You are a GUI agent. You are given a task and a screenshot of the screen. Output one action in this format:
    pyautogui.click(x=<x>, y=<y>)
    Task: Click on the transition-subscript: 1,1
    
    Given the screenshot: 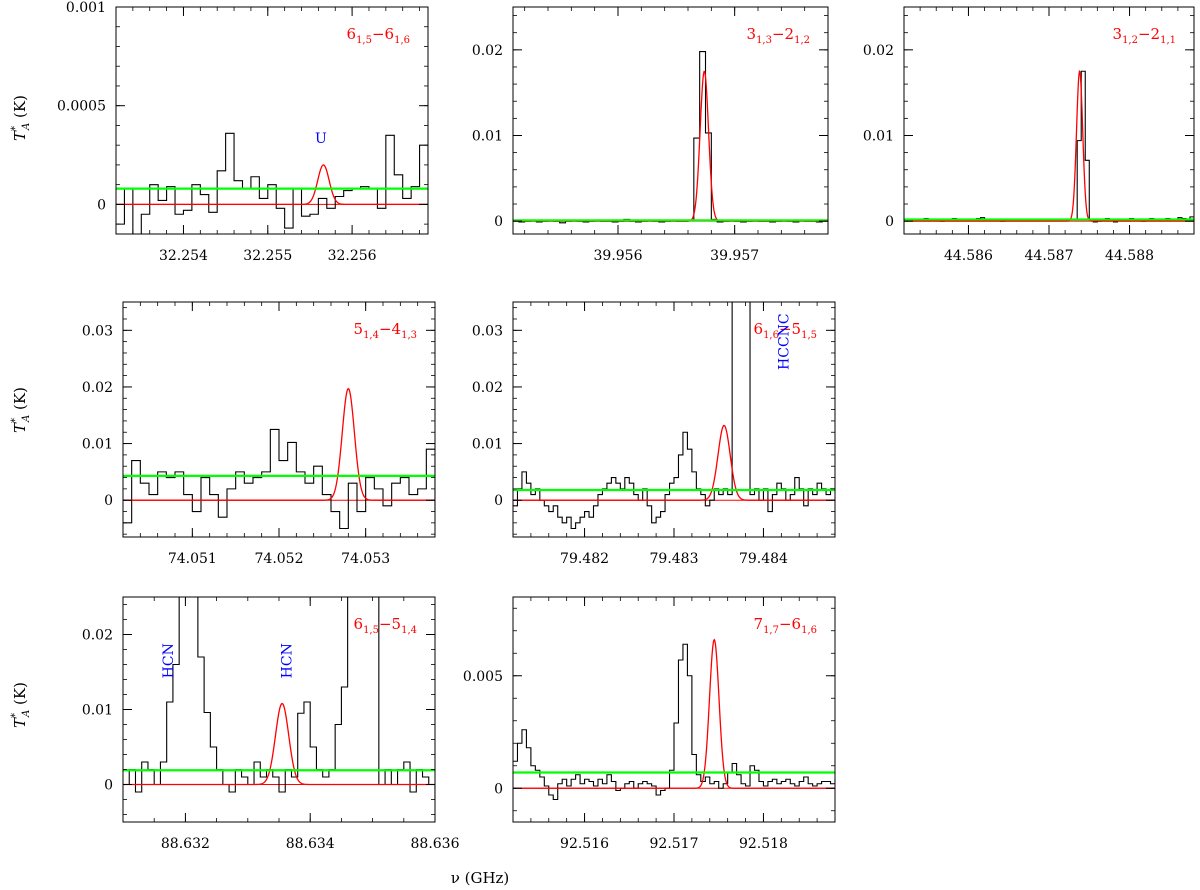 What is the action you would take?
    pyautogui.click(x=1168, y=40)
    